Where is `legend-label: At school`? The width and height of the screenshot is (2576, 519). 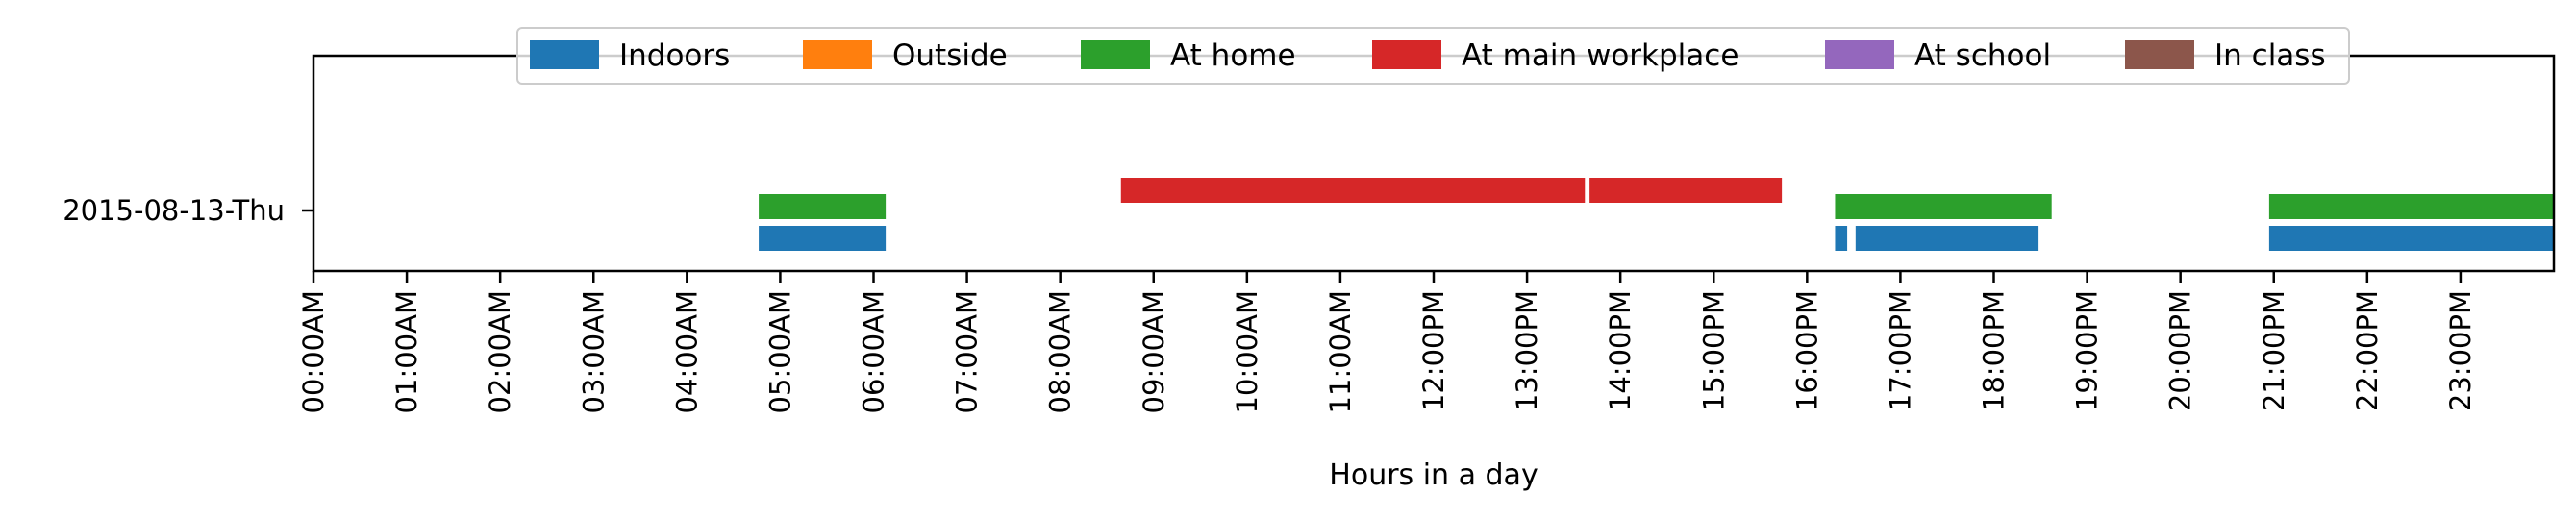 legend-label: At school is located at coordinates (1982, 55).